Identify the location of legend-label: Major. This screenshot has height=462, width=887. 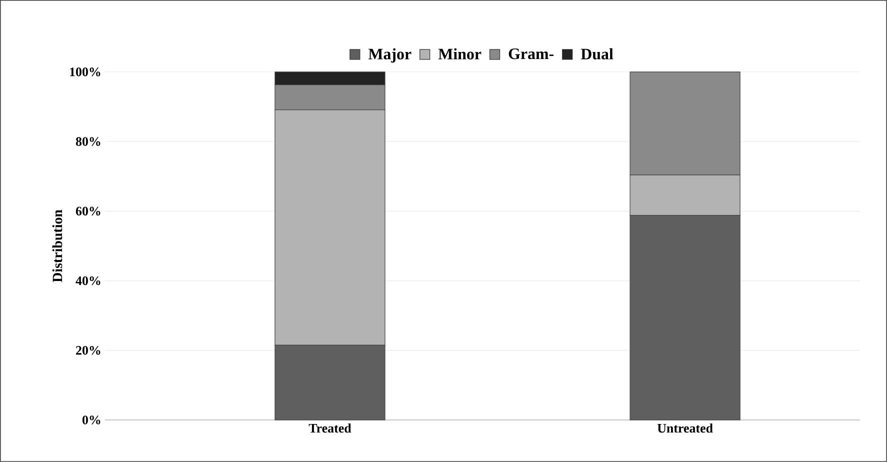
(390, 55).